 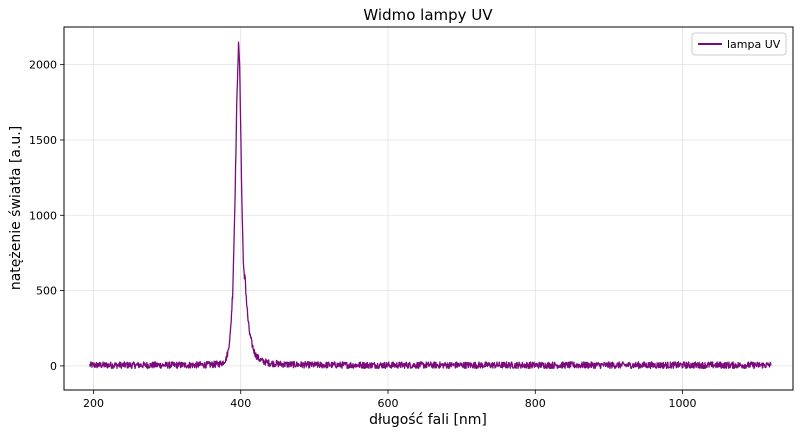 What do you see at coordinates (43, 140) in the screenshot?
I see `y-tick-label: 1500` at bounding box center [43, 140].